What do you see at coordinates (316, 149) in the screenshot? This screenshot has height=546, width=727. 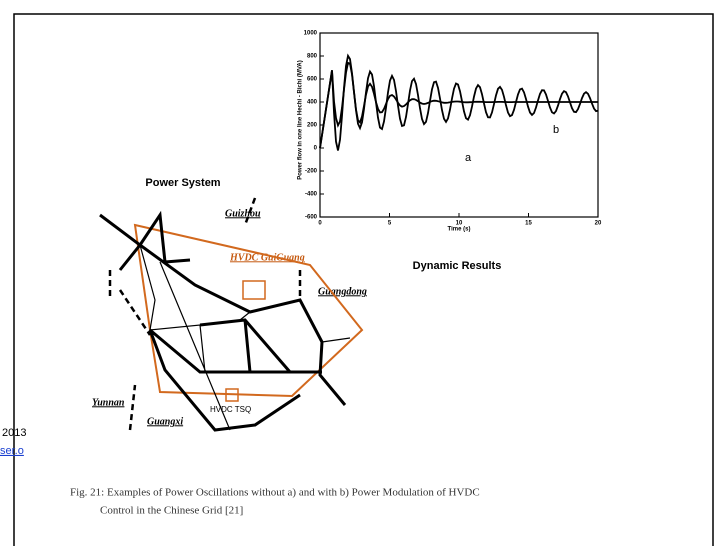 I see `y-tick-label: 0` at bounding box center [316, 149].